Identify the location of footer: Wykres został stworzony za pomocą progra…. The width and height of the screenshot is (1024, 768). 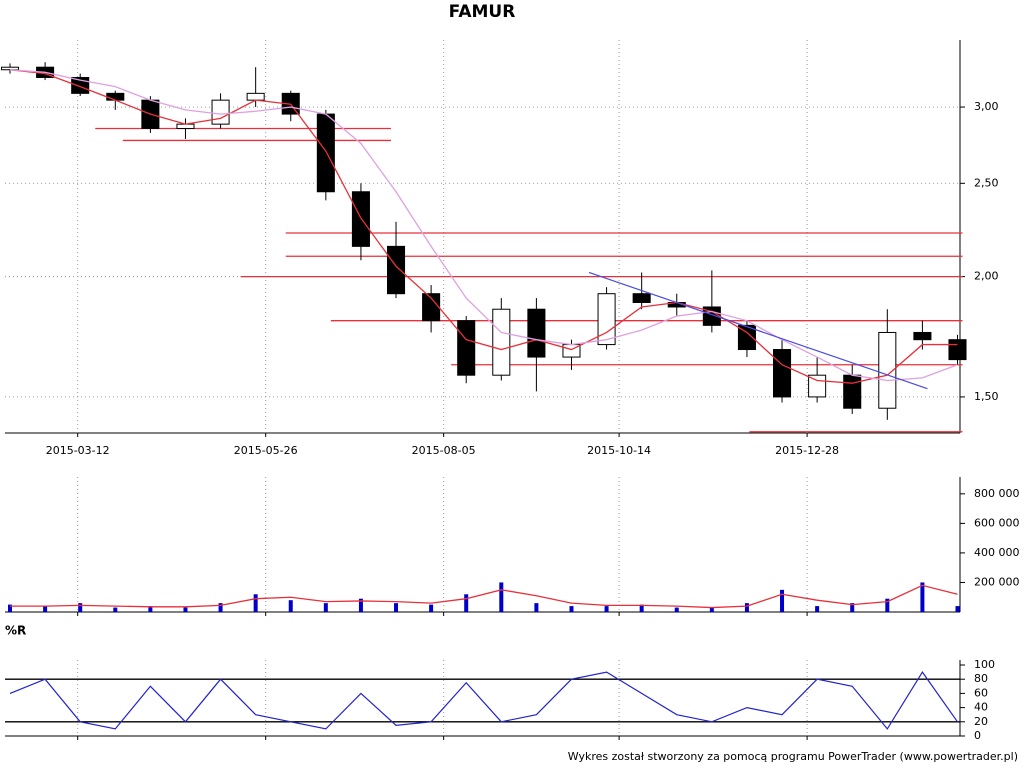
(793, 756).